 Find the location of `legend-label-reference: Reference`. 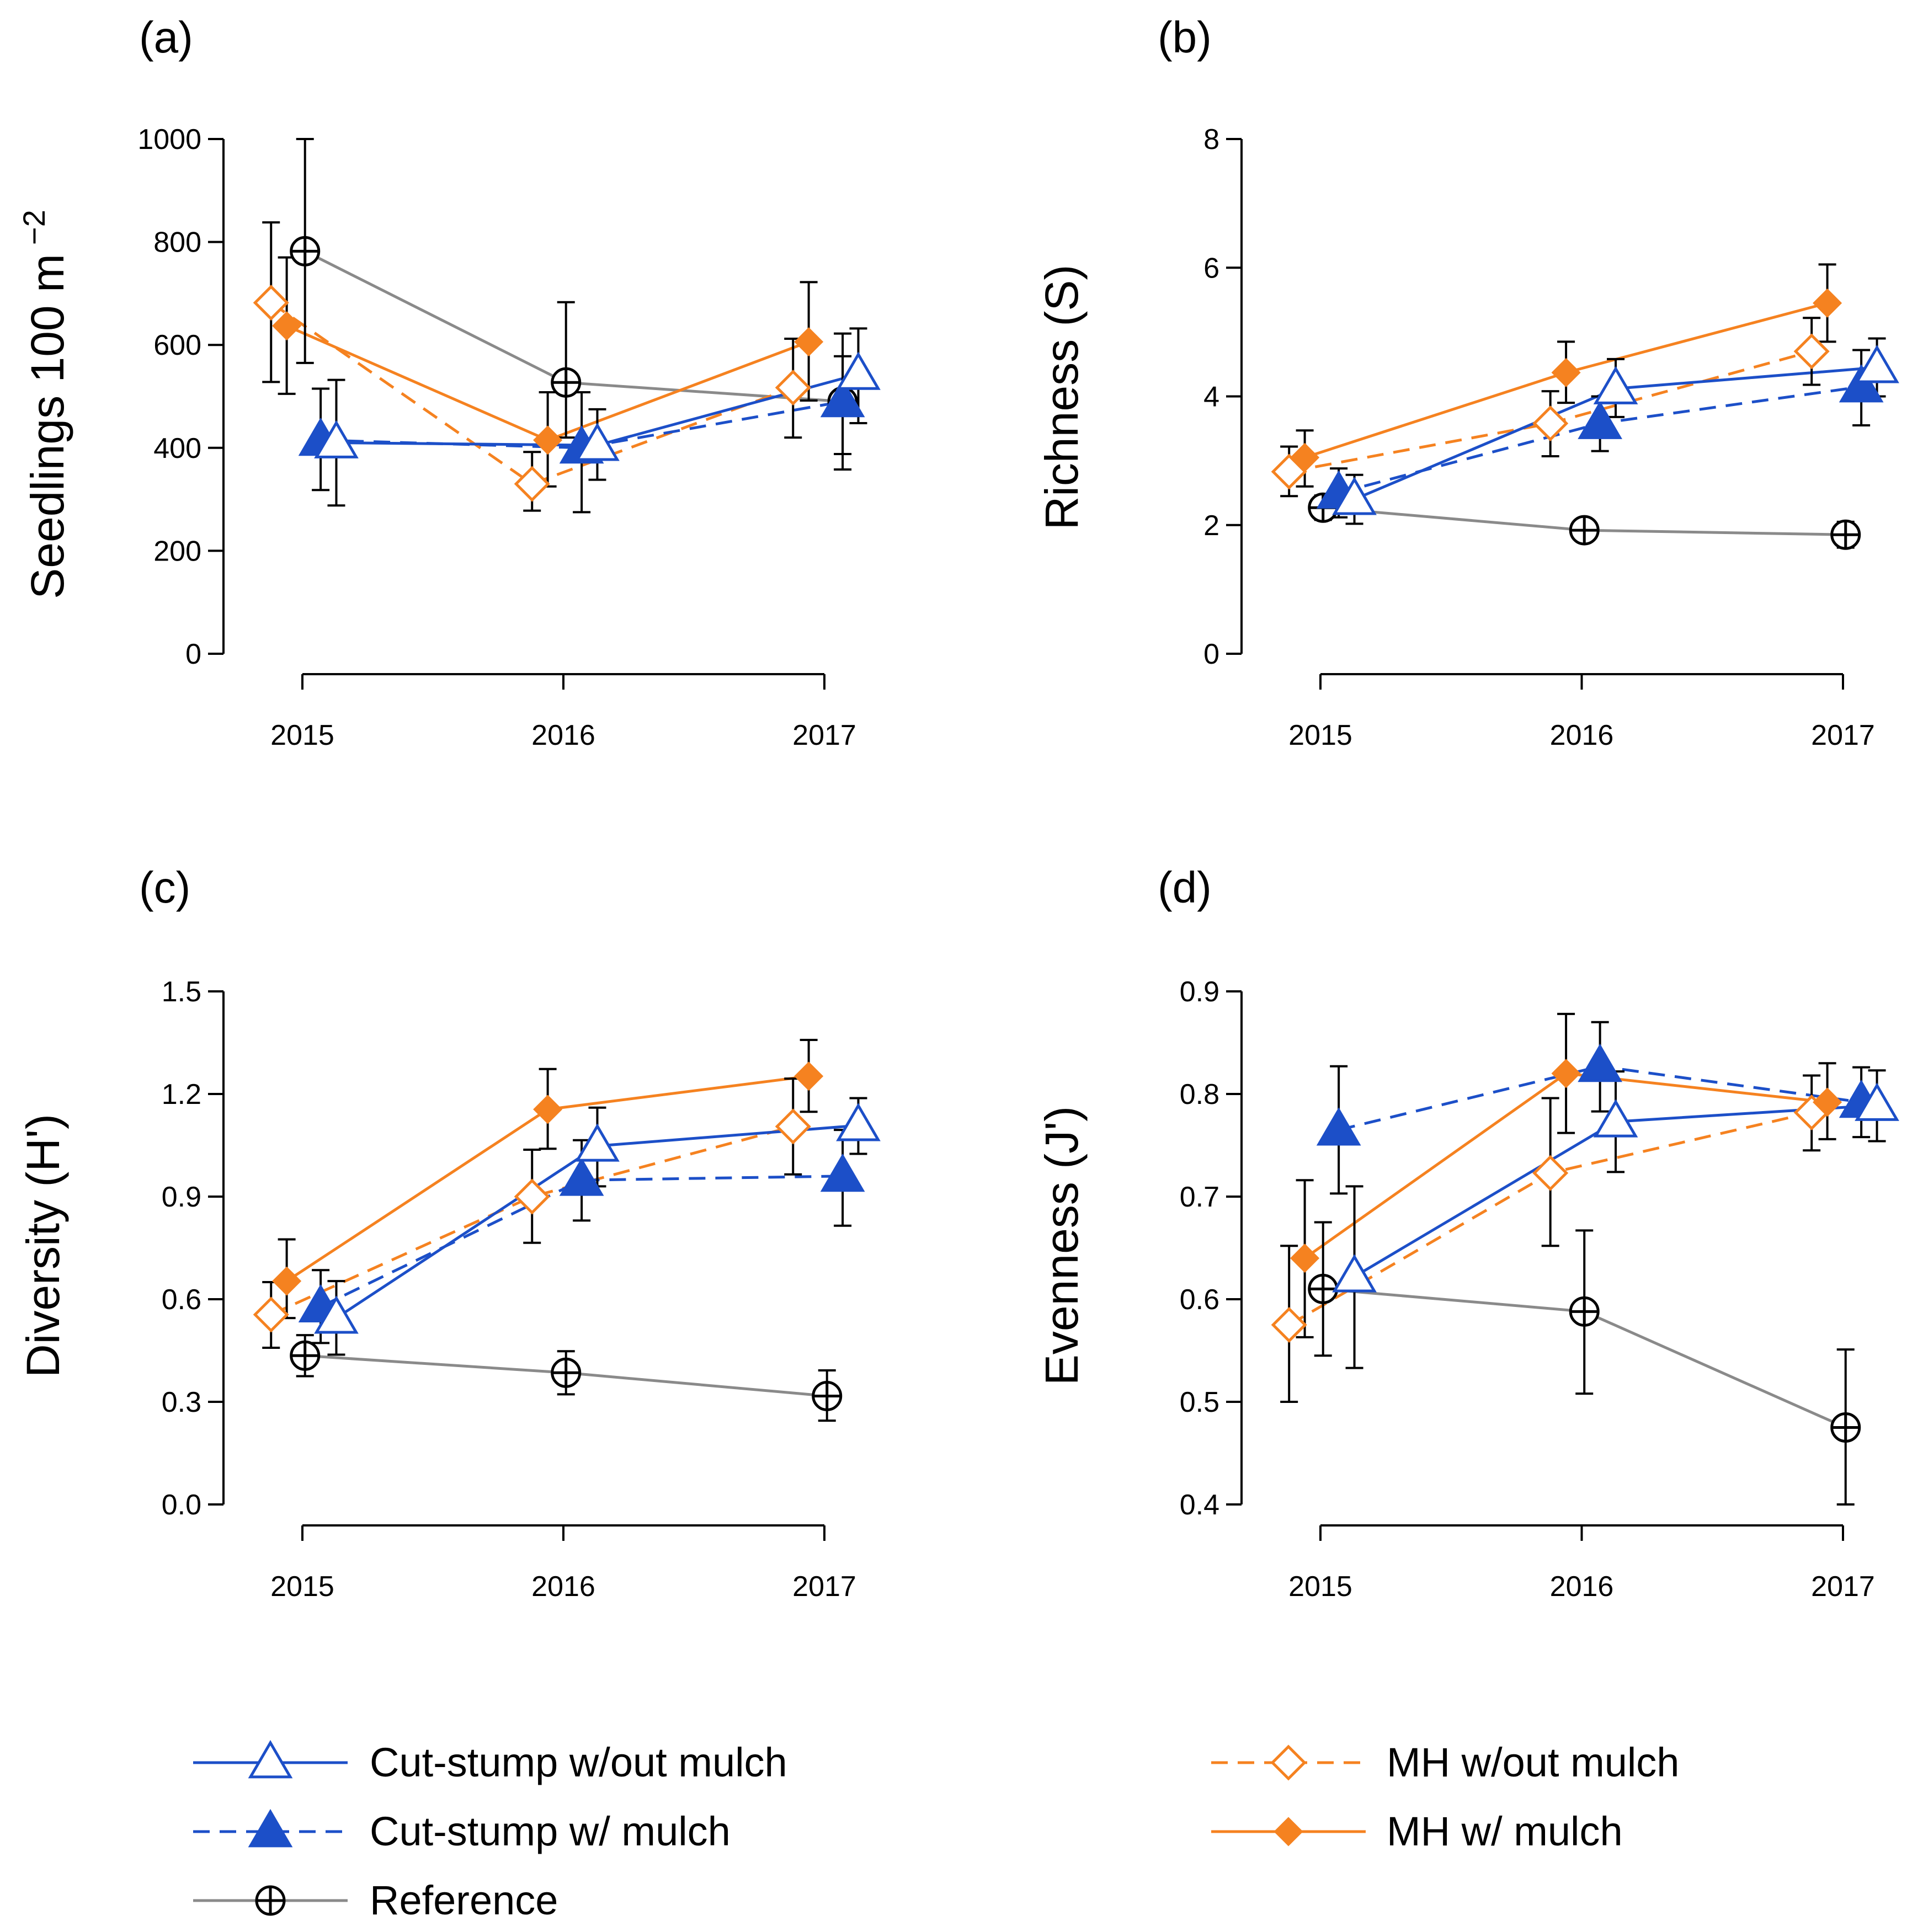

legend-label-reference: Reference is located at coordinates (464, 1900).